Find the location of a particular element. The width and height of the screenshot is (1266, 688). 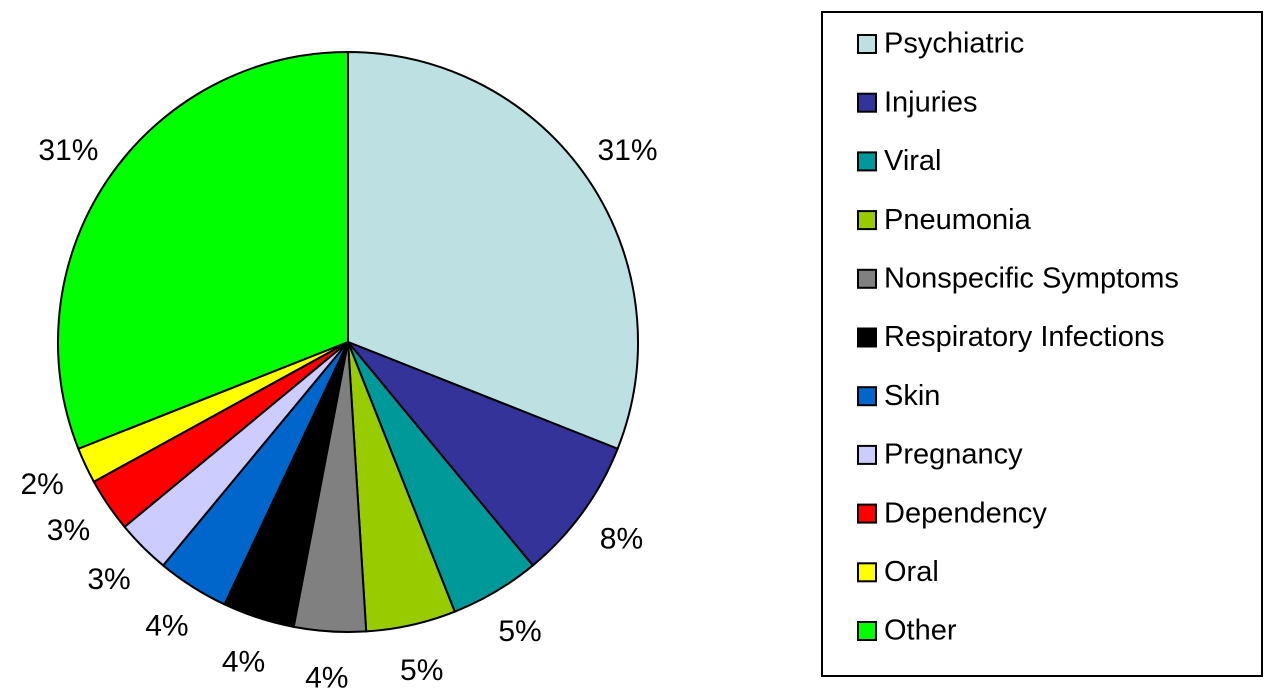

legend-label: Pneumonia is located at coordinates (958, 220).